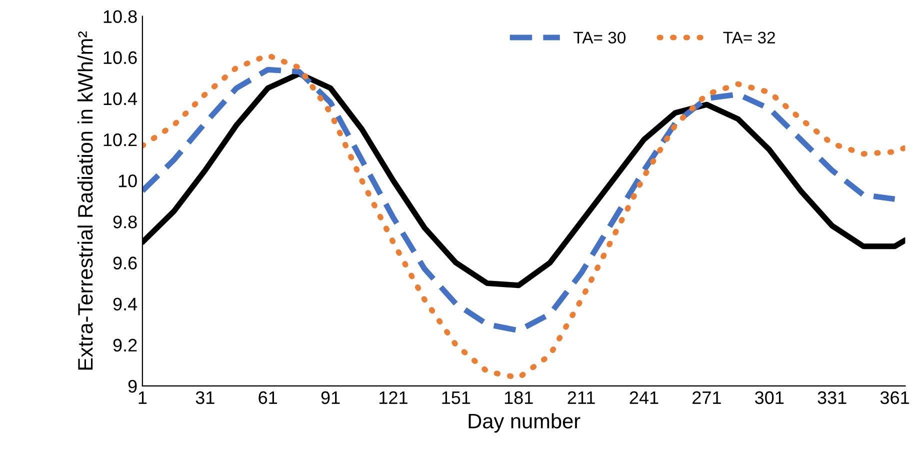 The image size is (919, 465). Describe the element at coordinates (125, 304) in the screenshot. I see `y-tick-label: 9.4` at that location.